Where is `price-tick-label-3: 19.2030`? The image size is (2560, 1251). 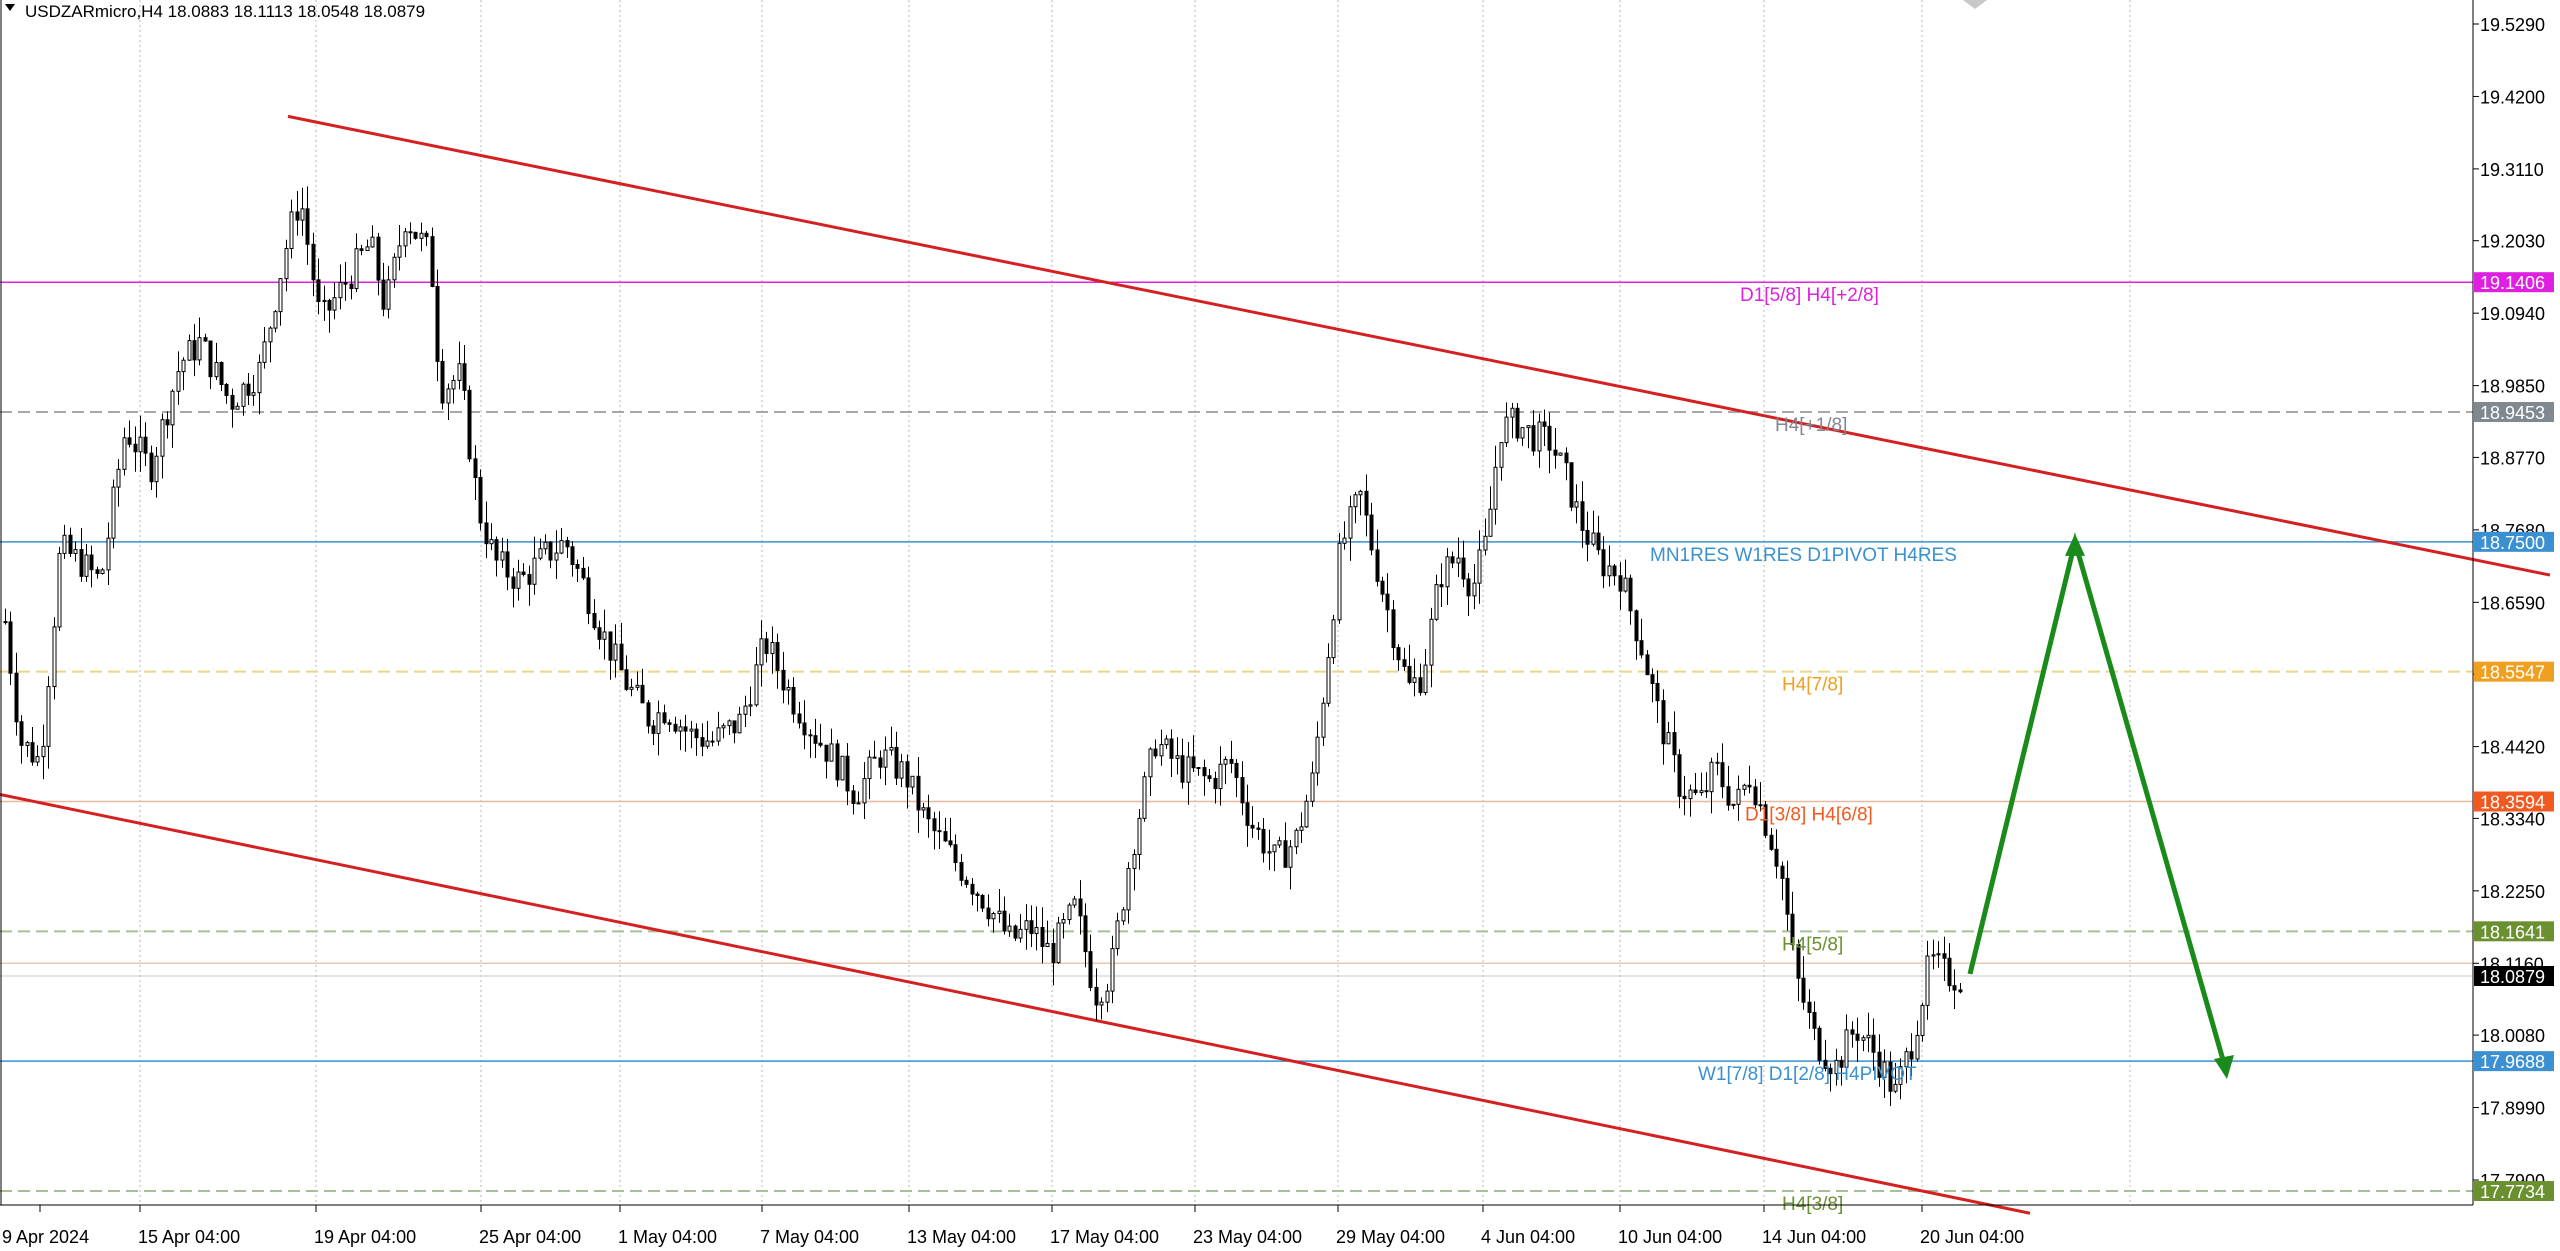
price-tick-label-3: 19.2030 is located at coordinates (2512, 242).